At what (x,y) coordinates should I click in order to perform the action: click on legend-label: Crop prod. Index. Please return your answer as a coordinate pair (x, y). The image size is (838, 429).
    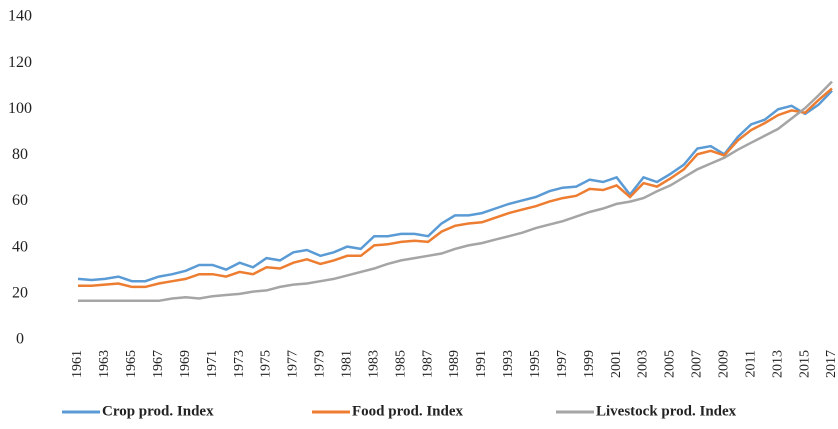
    Looking at the image, I should click on (158, 411).